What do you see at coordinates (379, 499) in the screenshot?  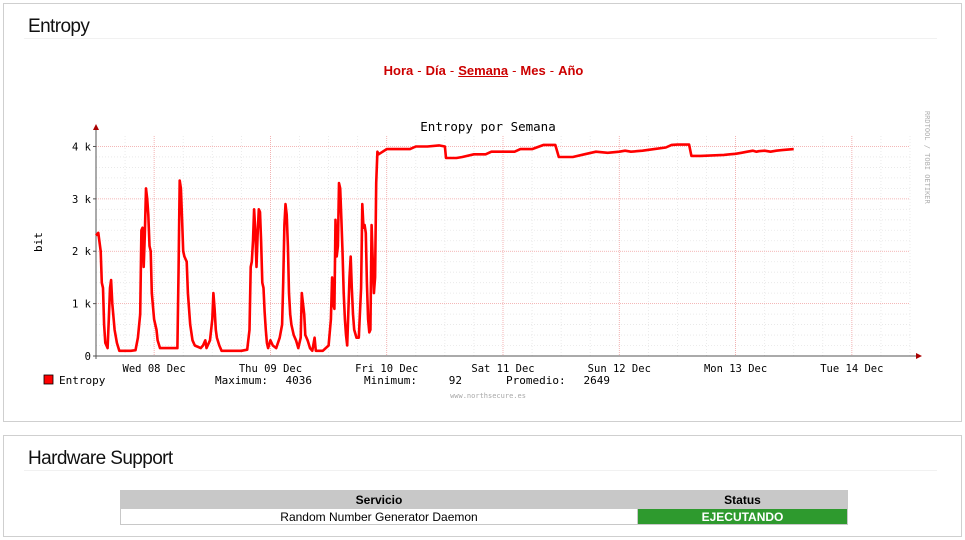 I see `column-header-service: Servicio` at bounding box center [379, 499].